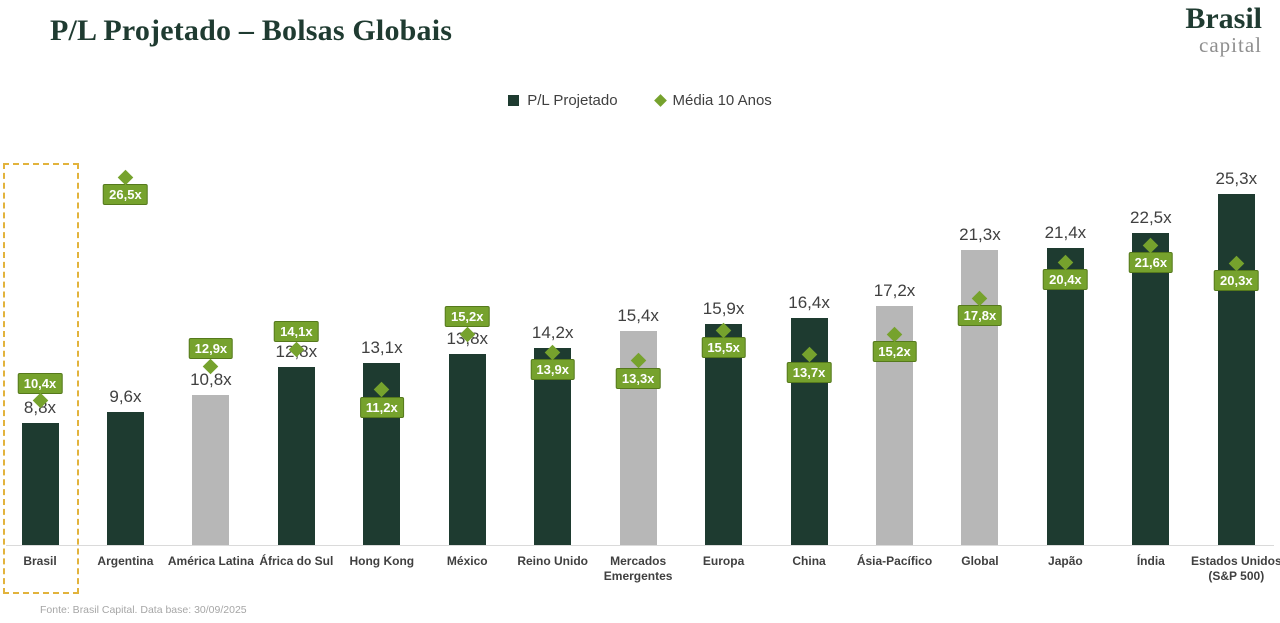 This screenshot has height=623, width=1280. Describe the element at coordinates (381, 407) in the screenshot. I see `media-value-hong-kong: 11,2x` at that location.